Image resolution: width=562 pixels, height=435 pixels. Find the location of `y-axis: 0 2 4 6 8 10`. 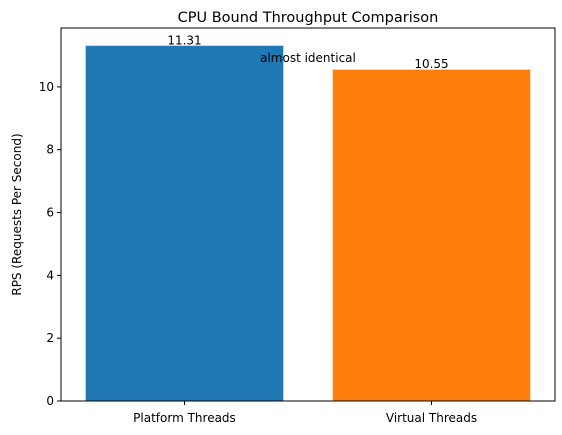

y-axis: 0 2 4 6 8 10 is located at coordinates (50, 244).